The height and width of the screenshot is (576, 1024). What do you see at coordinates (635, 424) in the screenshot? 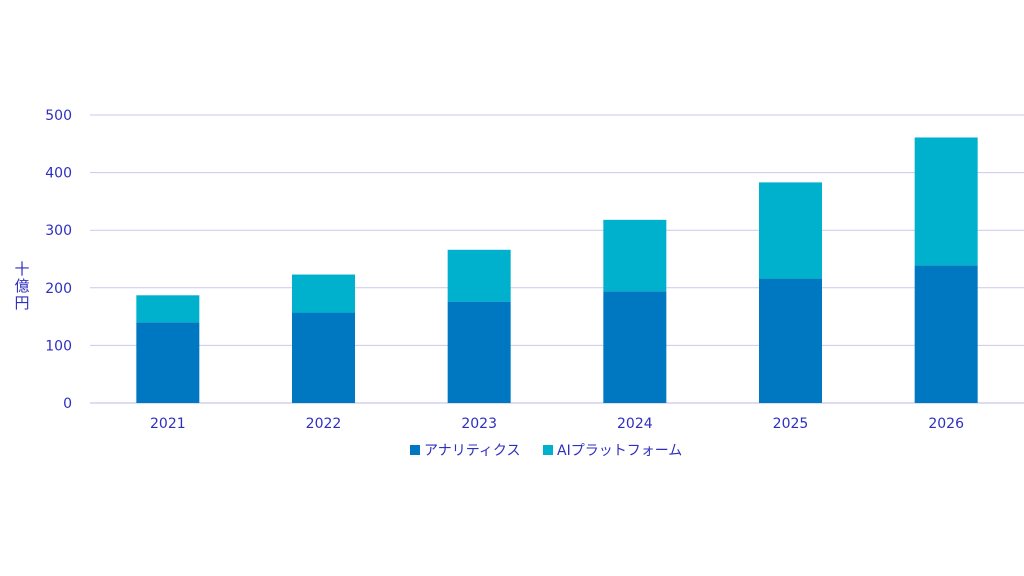
I see `x-tick-label-2024: 2024` at bounding box center [635, 424].